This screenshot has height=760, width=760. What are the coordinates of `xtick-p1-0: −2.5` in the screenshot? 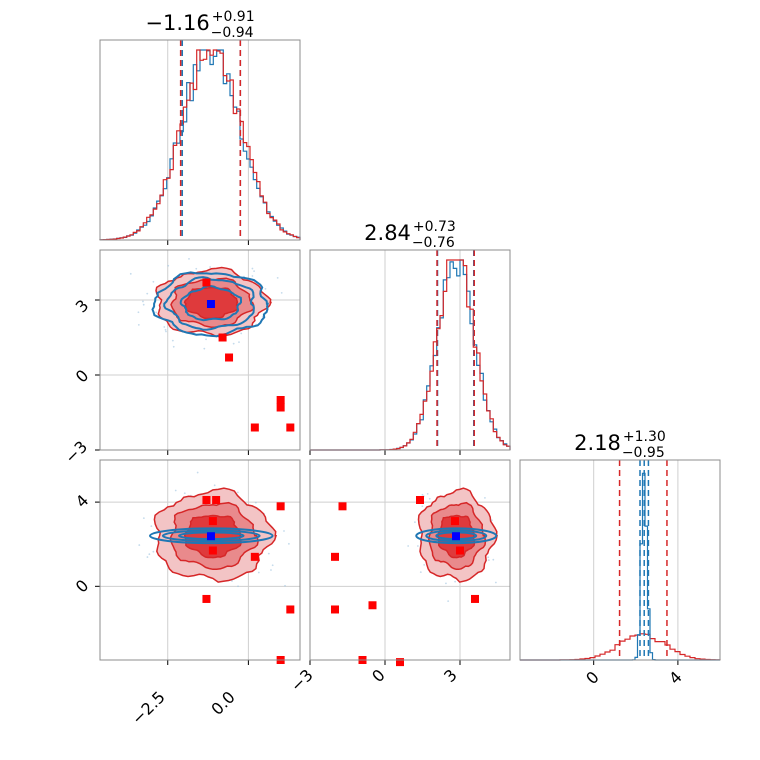 It's located at (148, 707).